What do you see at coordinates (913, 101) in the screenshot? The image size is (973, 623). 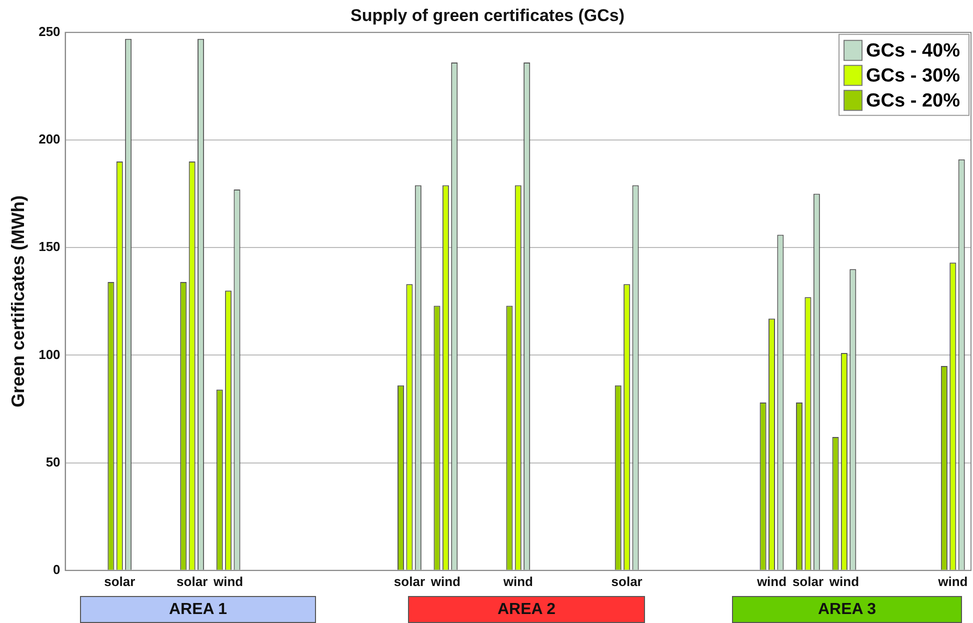 I see `legend-label: GCs - 20%` at bounding box center [913, 101].